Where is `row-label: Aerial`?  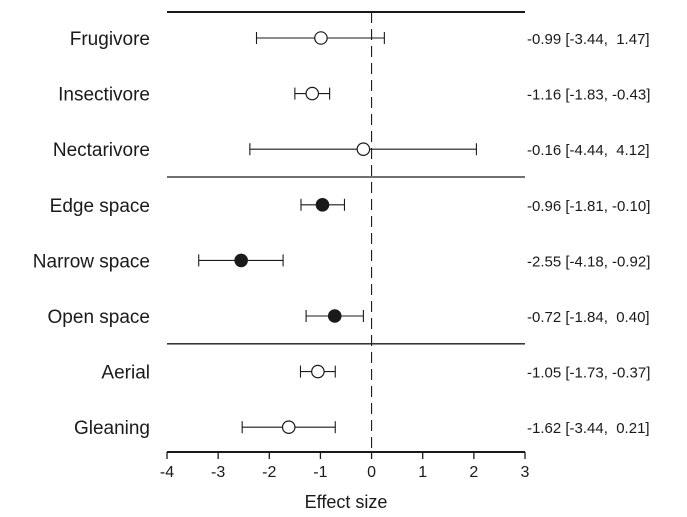
row-label: Aerial is located at coordinates (125, 373).